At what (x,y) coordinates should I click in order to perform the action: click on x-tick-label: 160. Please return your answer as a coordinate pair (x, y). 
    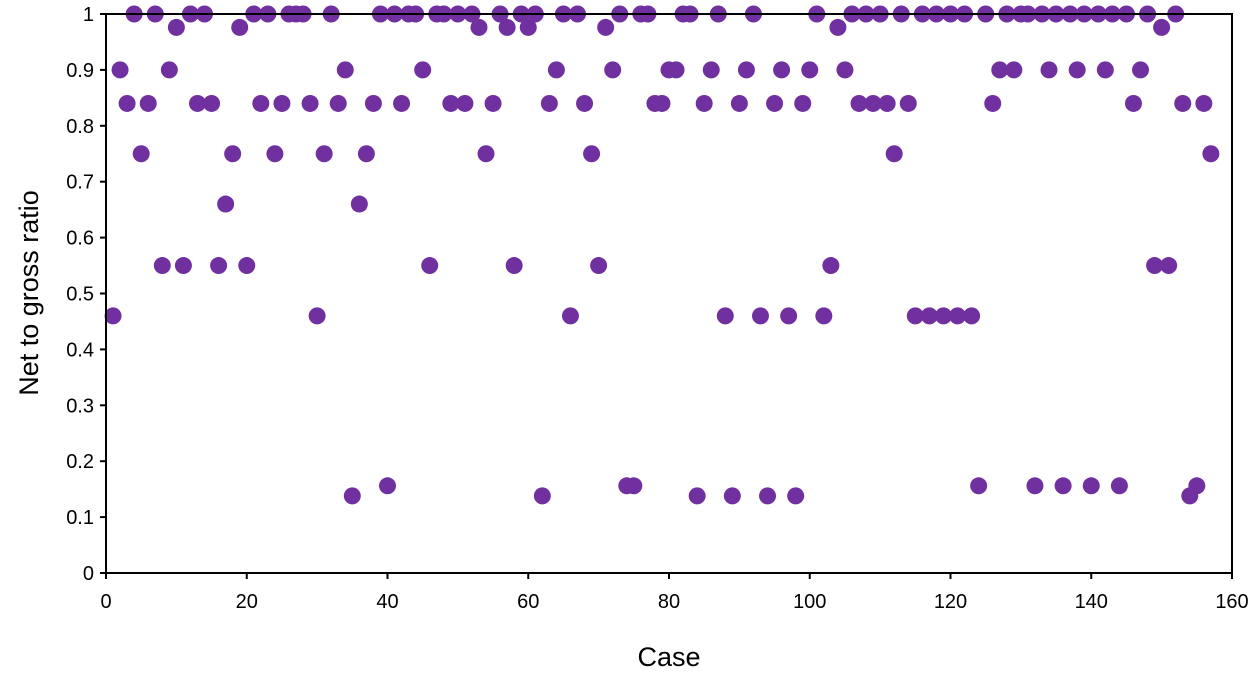
    Looking at the image, I should click on (1231, 602).